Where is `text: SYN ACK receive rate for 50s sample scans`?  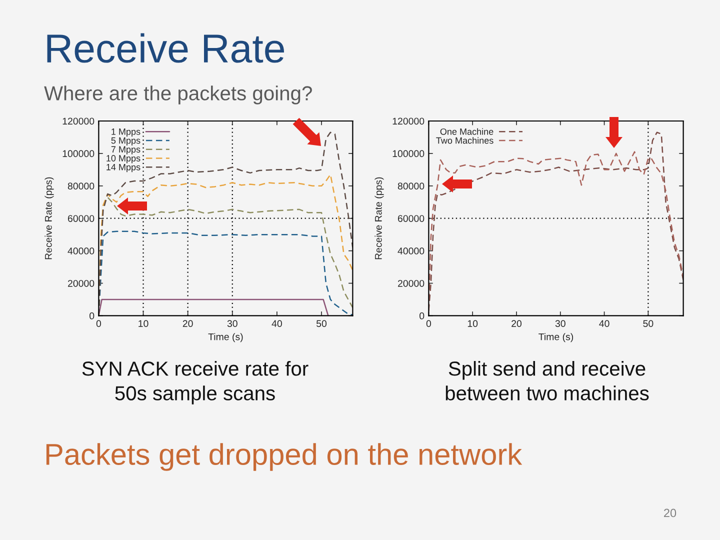 text: SYN ACK receive rate for 50s sample scans is located at coordinates (195, 382).